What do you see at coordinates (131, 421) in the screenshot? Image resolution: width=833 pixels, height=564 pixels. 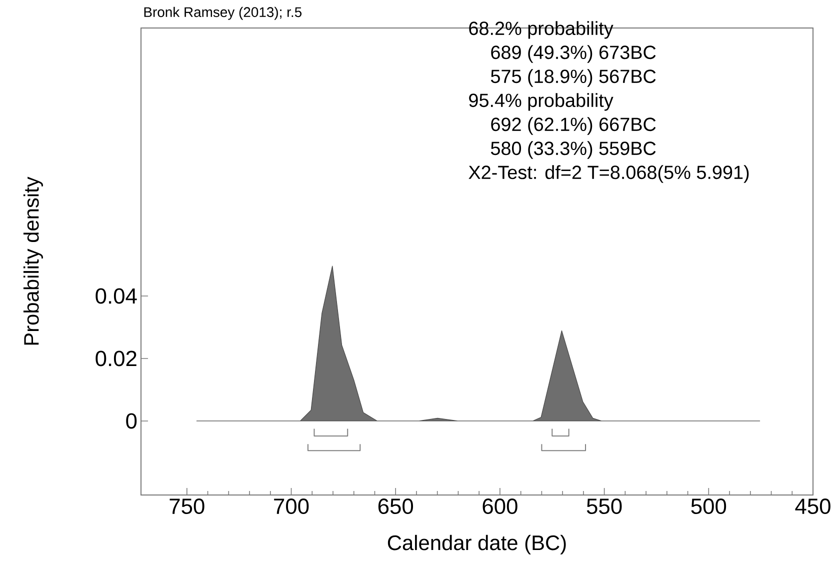 I see `y-tick-label: 0` at bounding box center [131, 421].